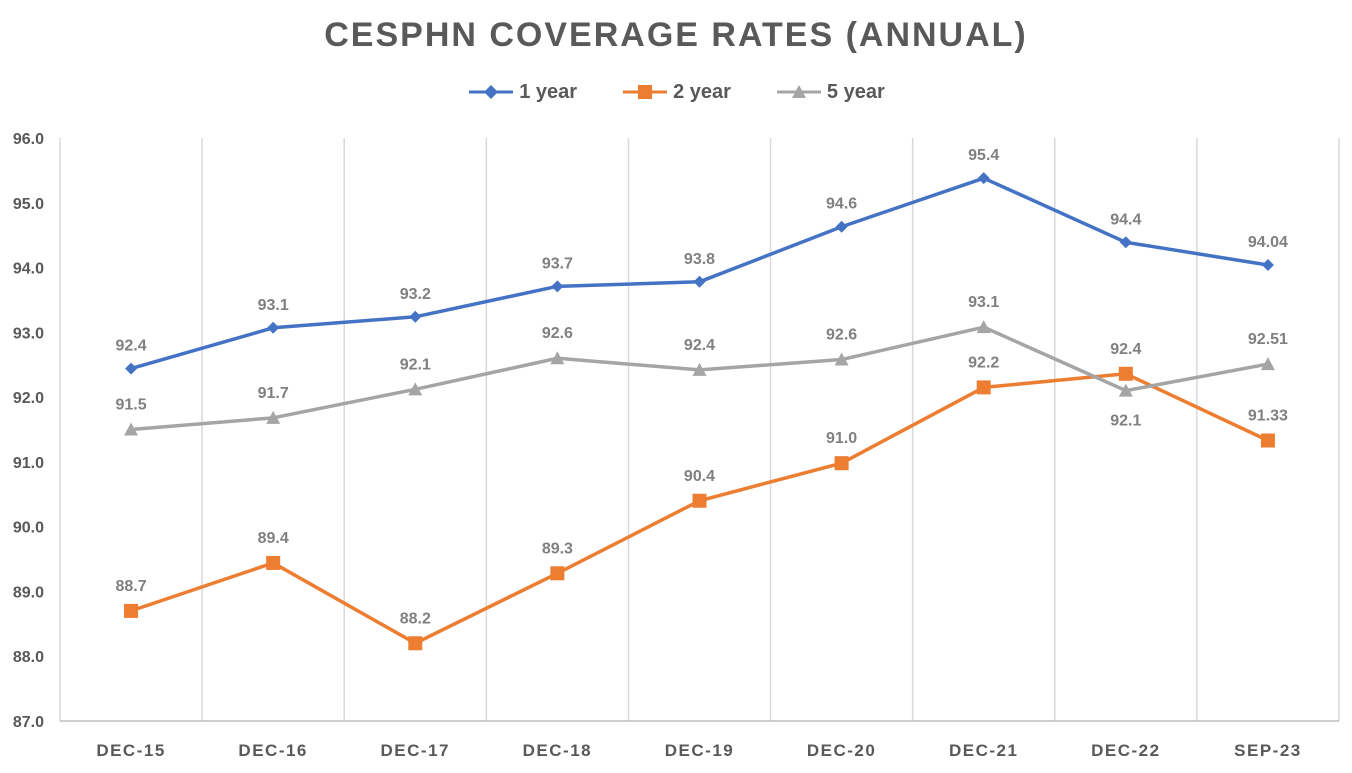  I want to click on data-label-5-year: 92.4, so click(699, 345).